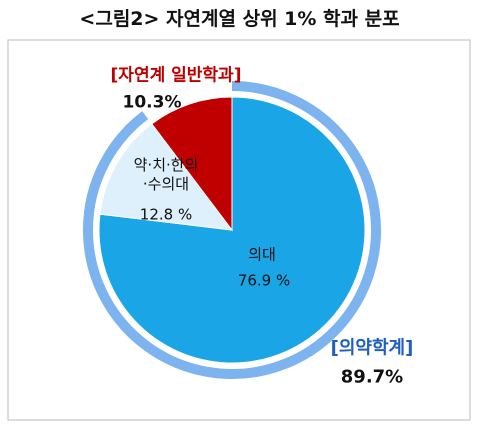 This screenshot has height=426, width=479. Describe the element at coordinates (166, 214) in the screenshot. I see `slice-value: 12.8 %` at that location.